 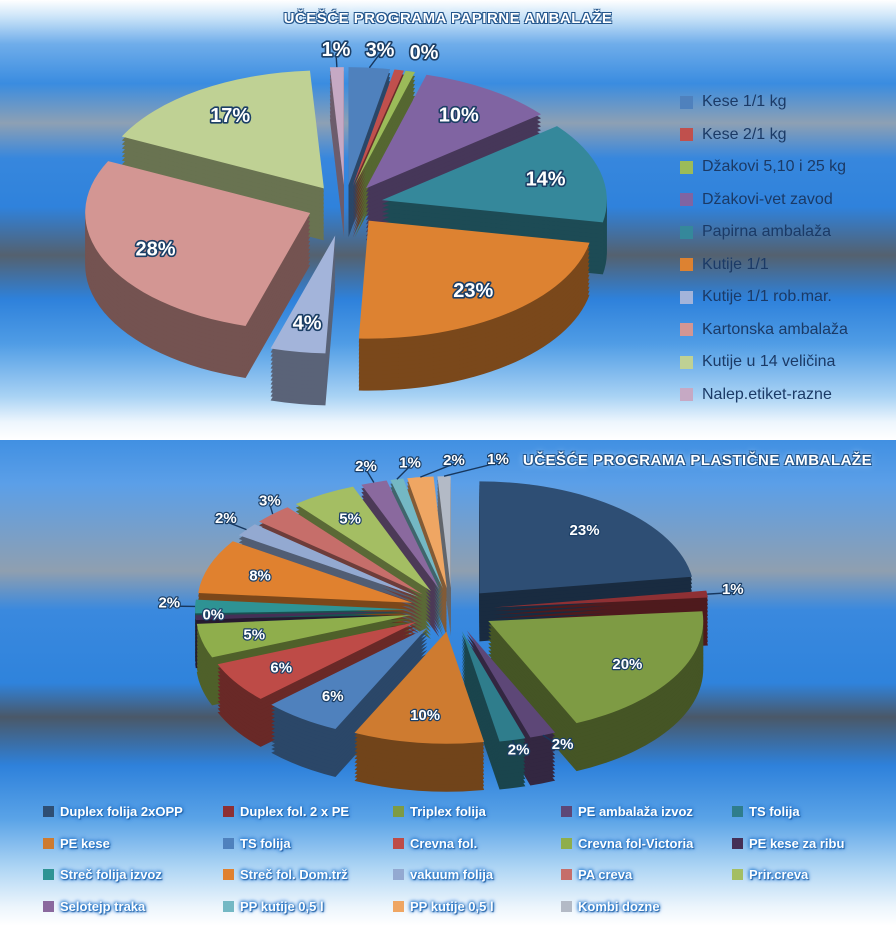 I want to click on legend-item: Crevna fol., so click(x=477, y=844).